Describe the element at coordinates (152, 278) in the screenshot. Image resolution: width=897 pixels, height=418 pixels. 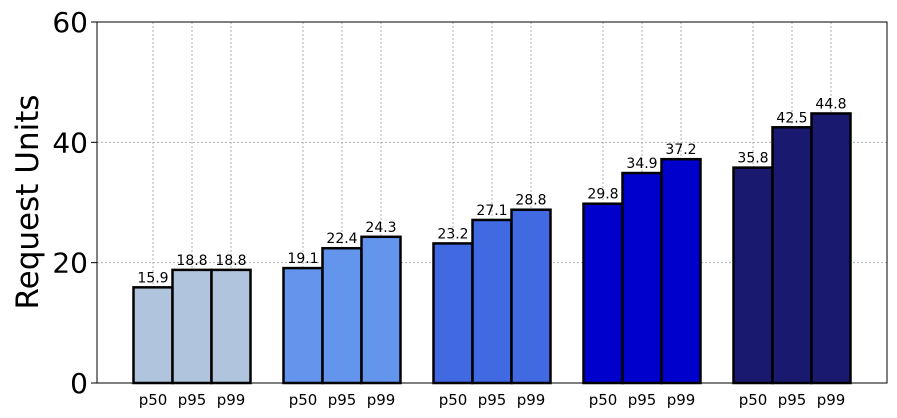
I see `value-label: 15.9` at that location.